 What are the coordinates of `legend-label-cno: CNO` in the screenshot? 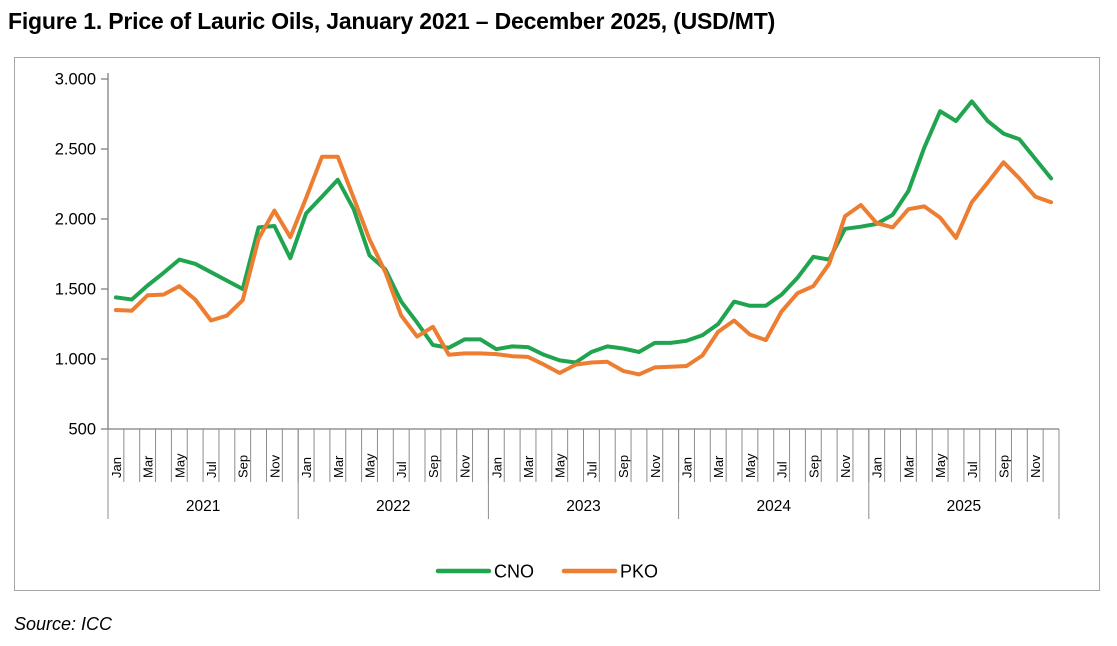 It's located at (514, 572).